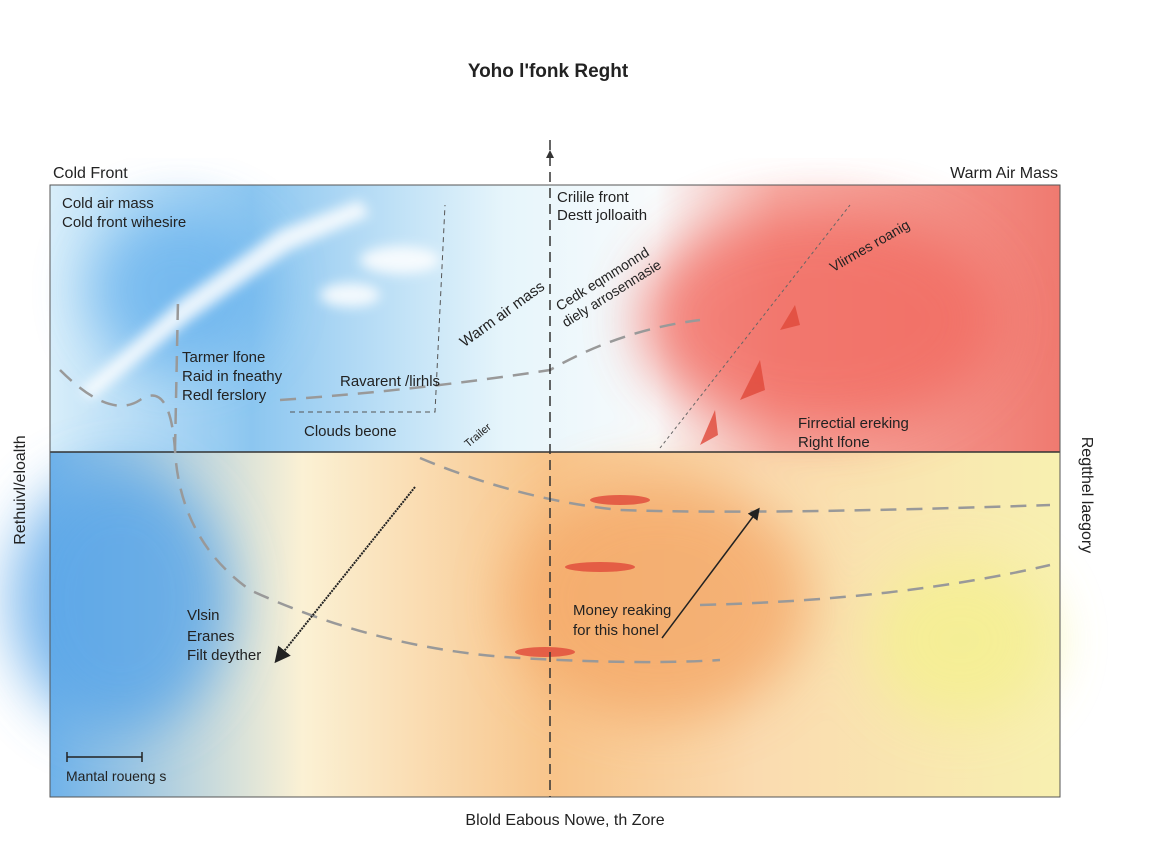 The image size is (1152, 864). I want to click on label: Money reaking for this honel, so click(622, 620).